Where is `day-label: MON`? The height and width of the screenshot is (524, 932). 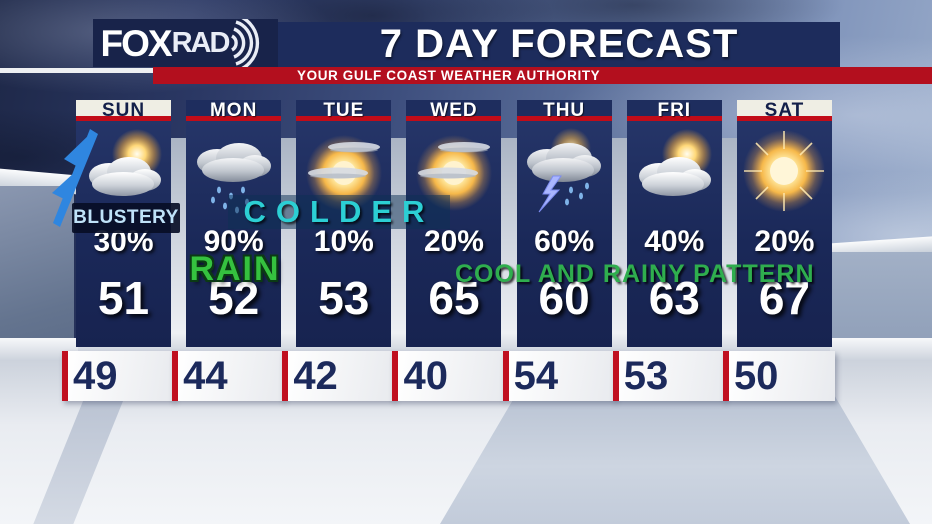 day-label: MON is located at coordinates (234, 110).